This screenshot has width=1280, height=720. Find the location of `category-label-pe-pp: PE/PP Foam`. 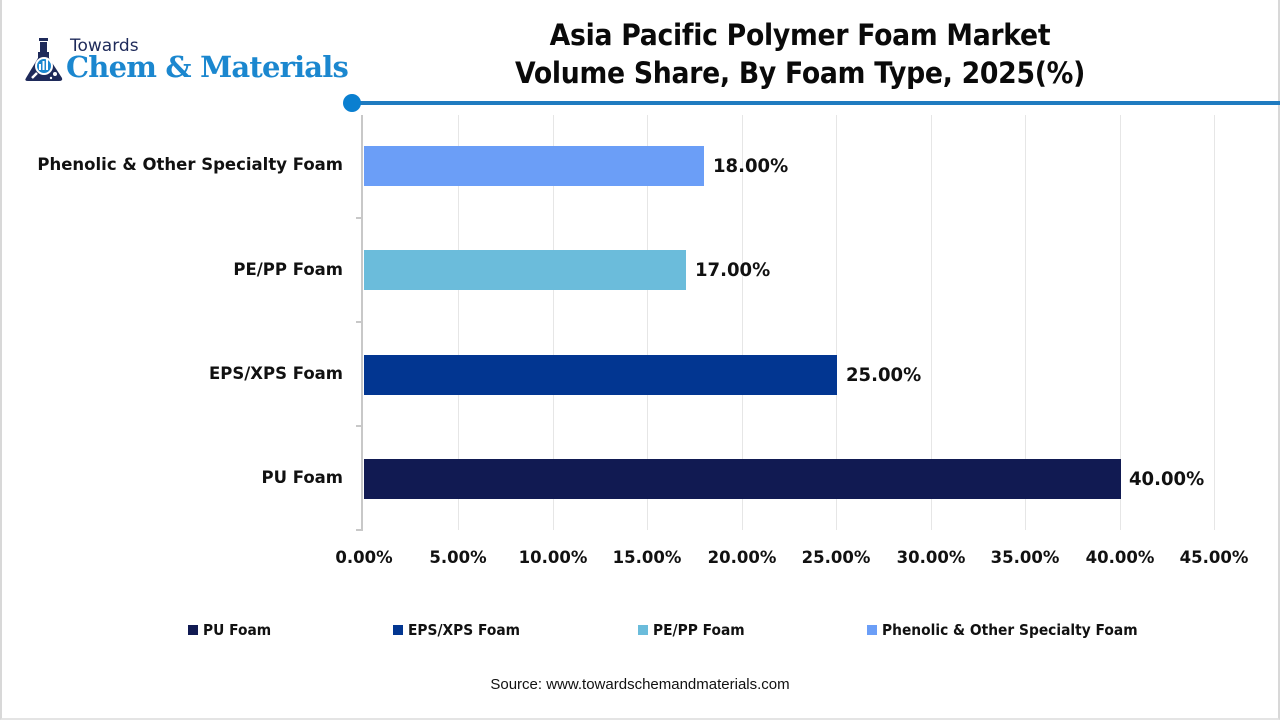

category-label-pe-pp: PE/PP Foam is located at coordinates (288, 269).